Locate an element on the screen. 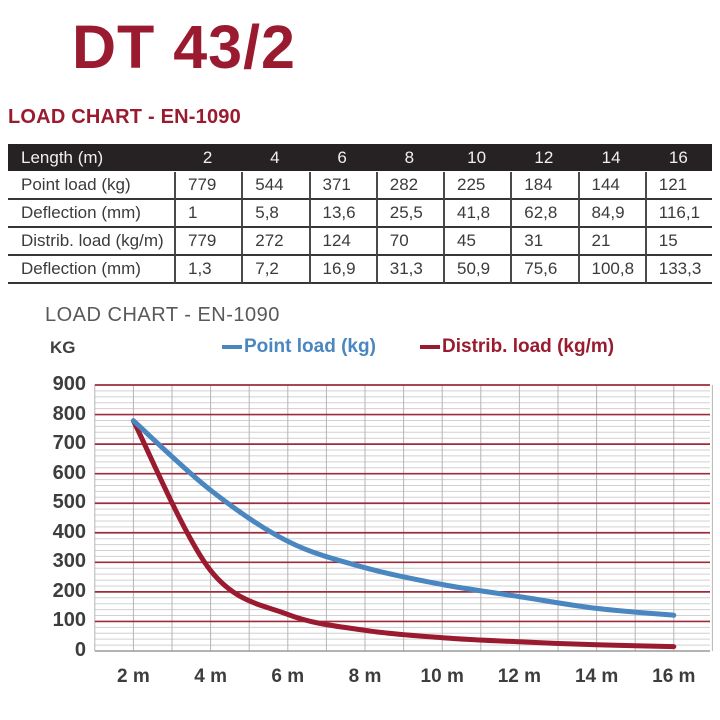 The image size is (720, 720). chart-legend: Point load (kg) Distrib. load (kg/m) is located at coordinates (360, 348).